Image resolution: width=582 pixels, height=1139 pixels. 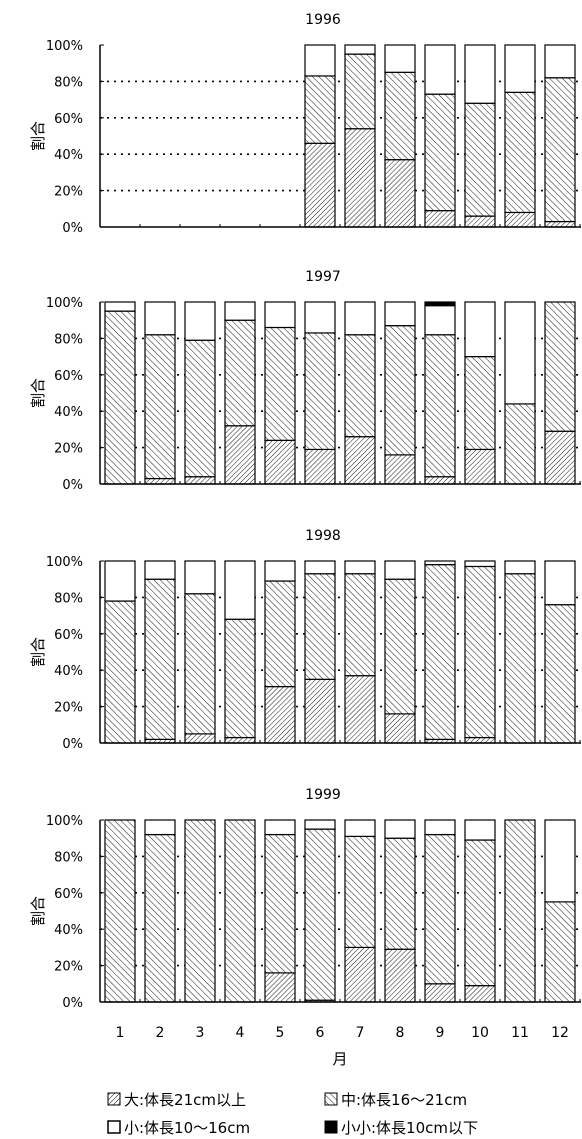 I want to click on y-tick-label-1999-3: 60%, so click(x=68, y=894).